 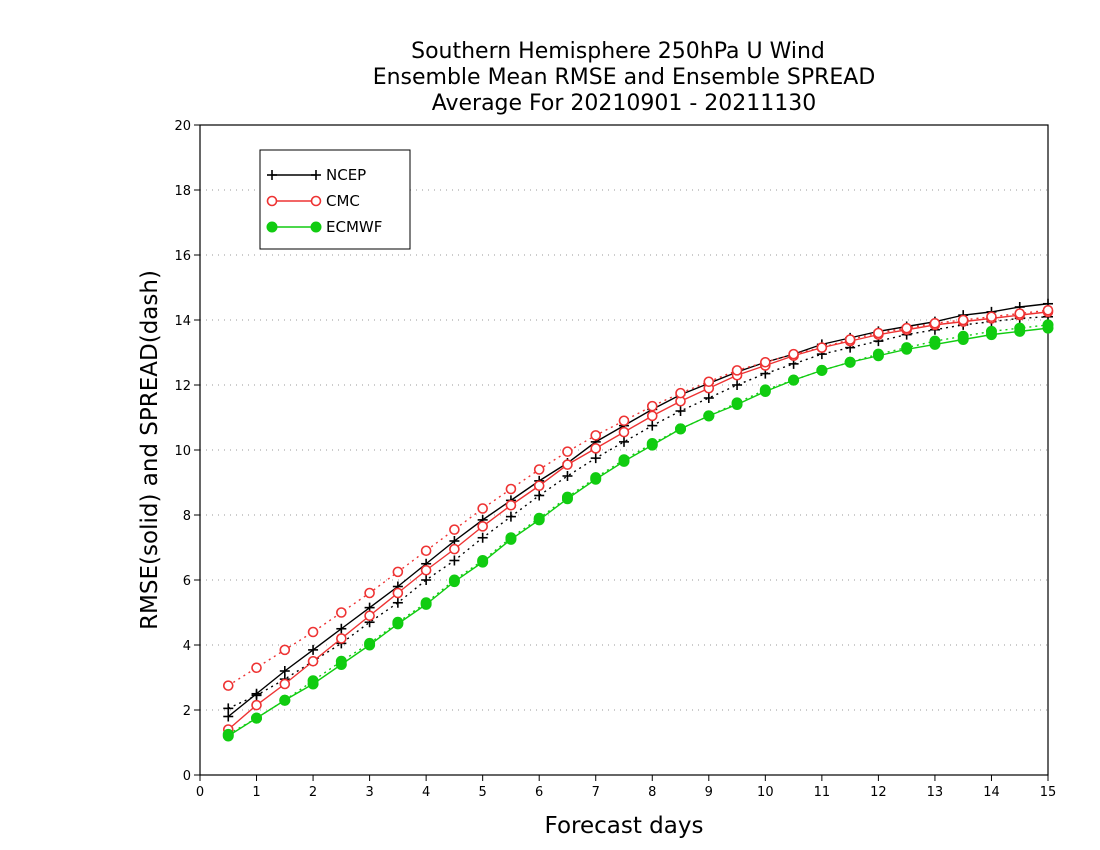 What do you see at coordinates (272, 201) in the screenshot?
I see `legend-cmc-marker-start` at bounding box center [272, 201].